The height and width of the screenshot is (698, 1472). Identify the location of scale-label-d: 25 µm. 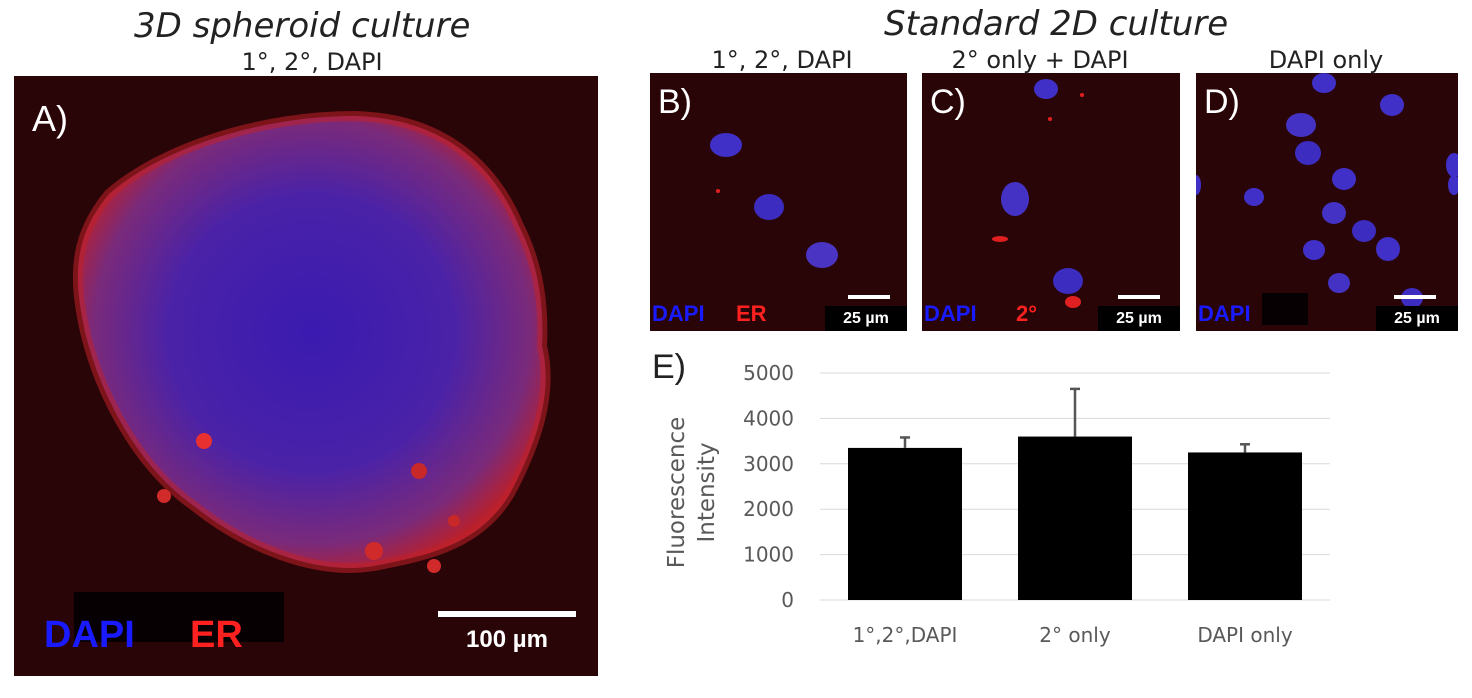
(1417, 318).